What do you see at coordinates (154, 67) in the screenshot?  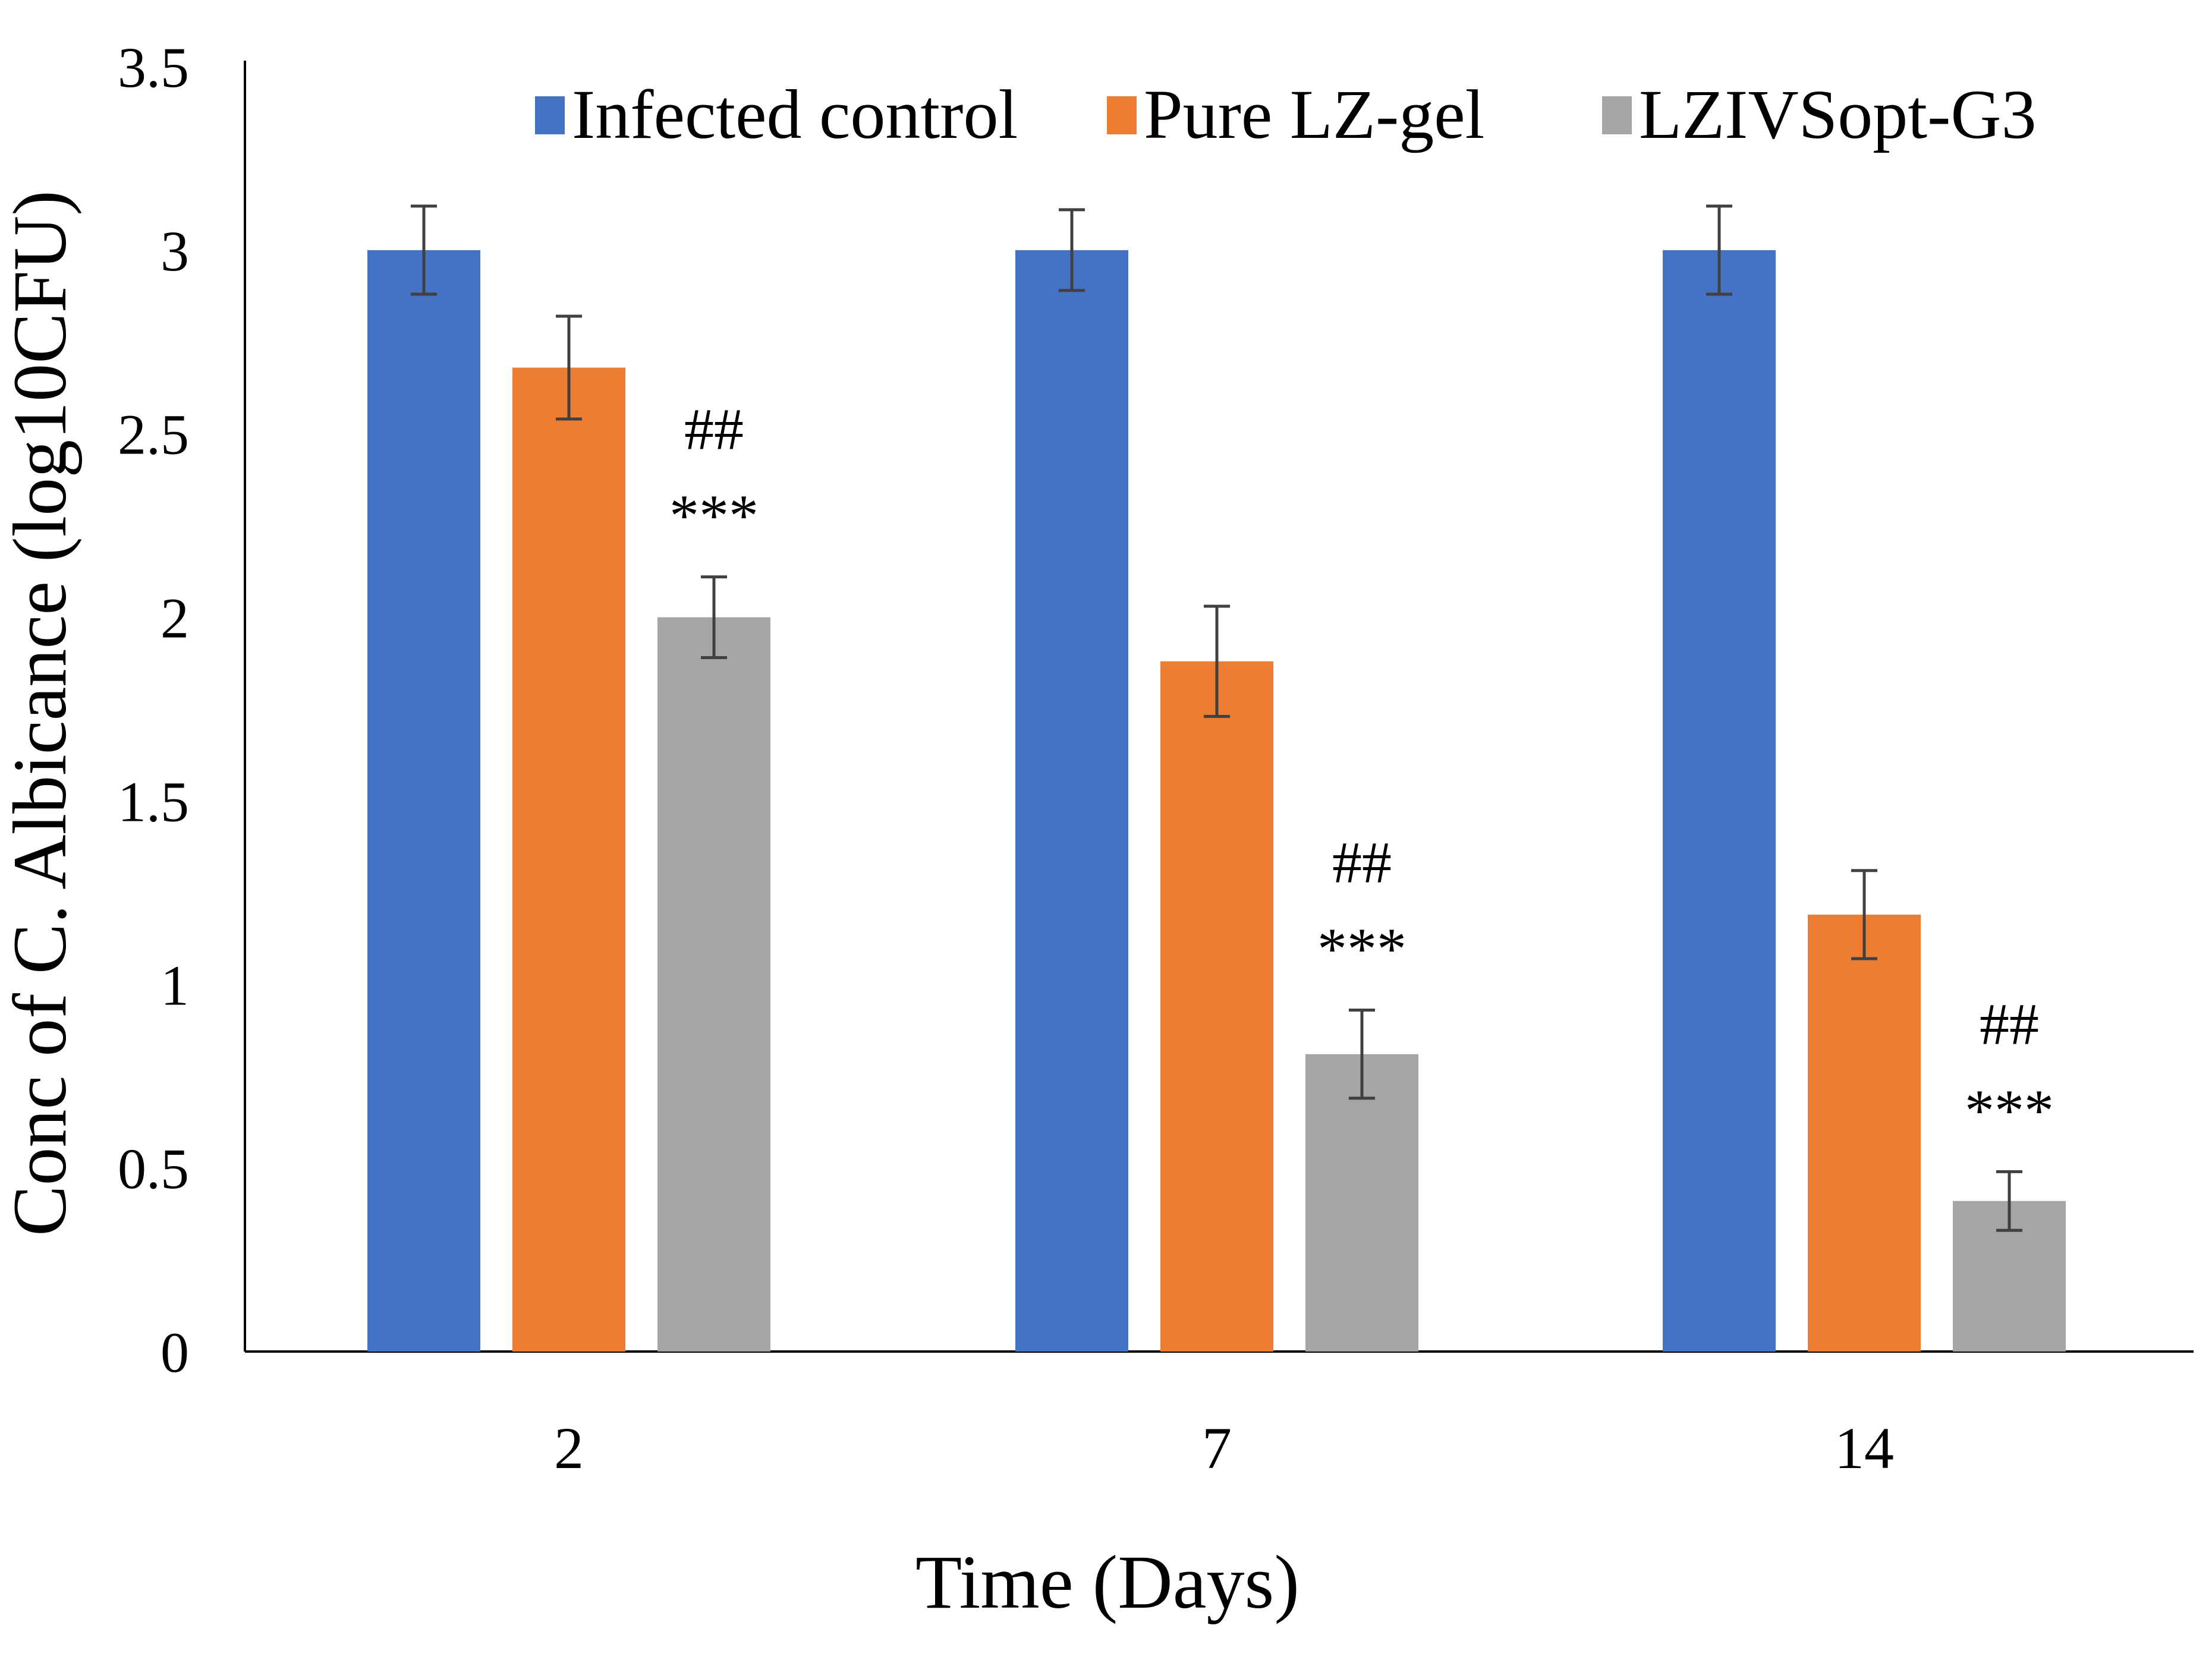 I see `y-tick-label: 3.5` at bounding box center [154, 67].